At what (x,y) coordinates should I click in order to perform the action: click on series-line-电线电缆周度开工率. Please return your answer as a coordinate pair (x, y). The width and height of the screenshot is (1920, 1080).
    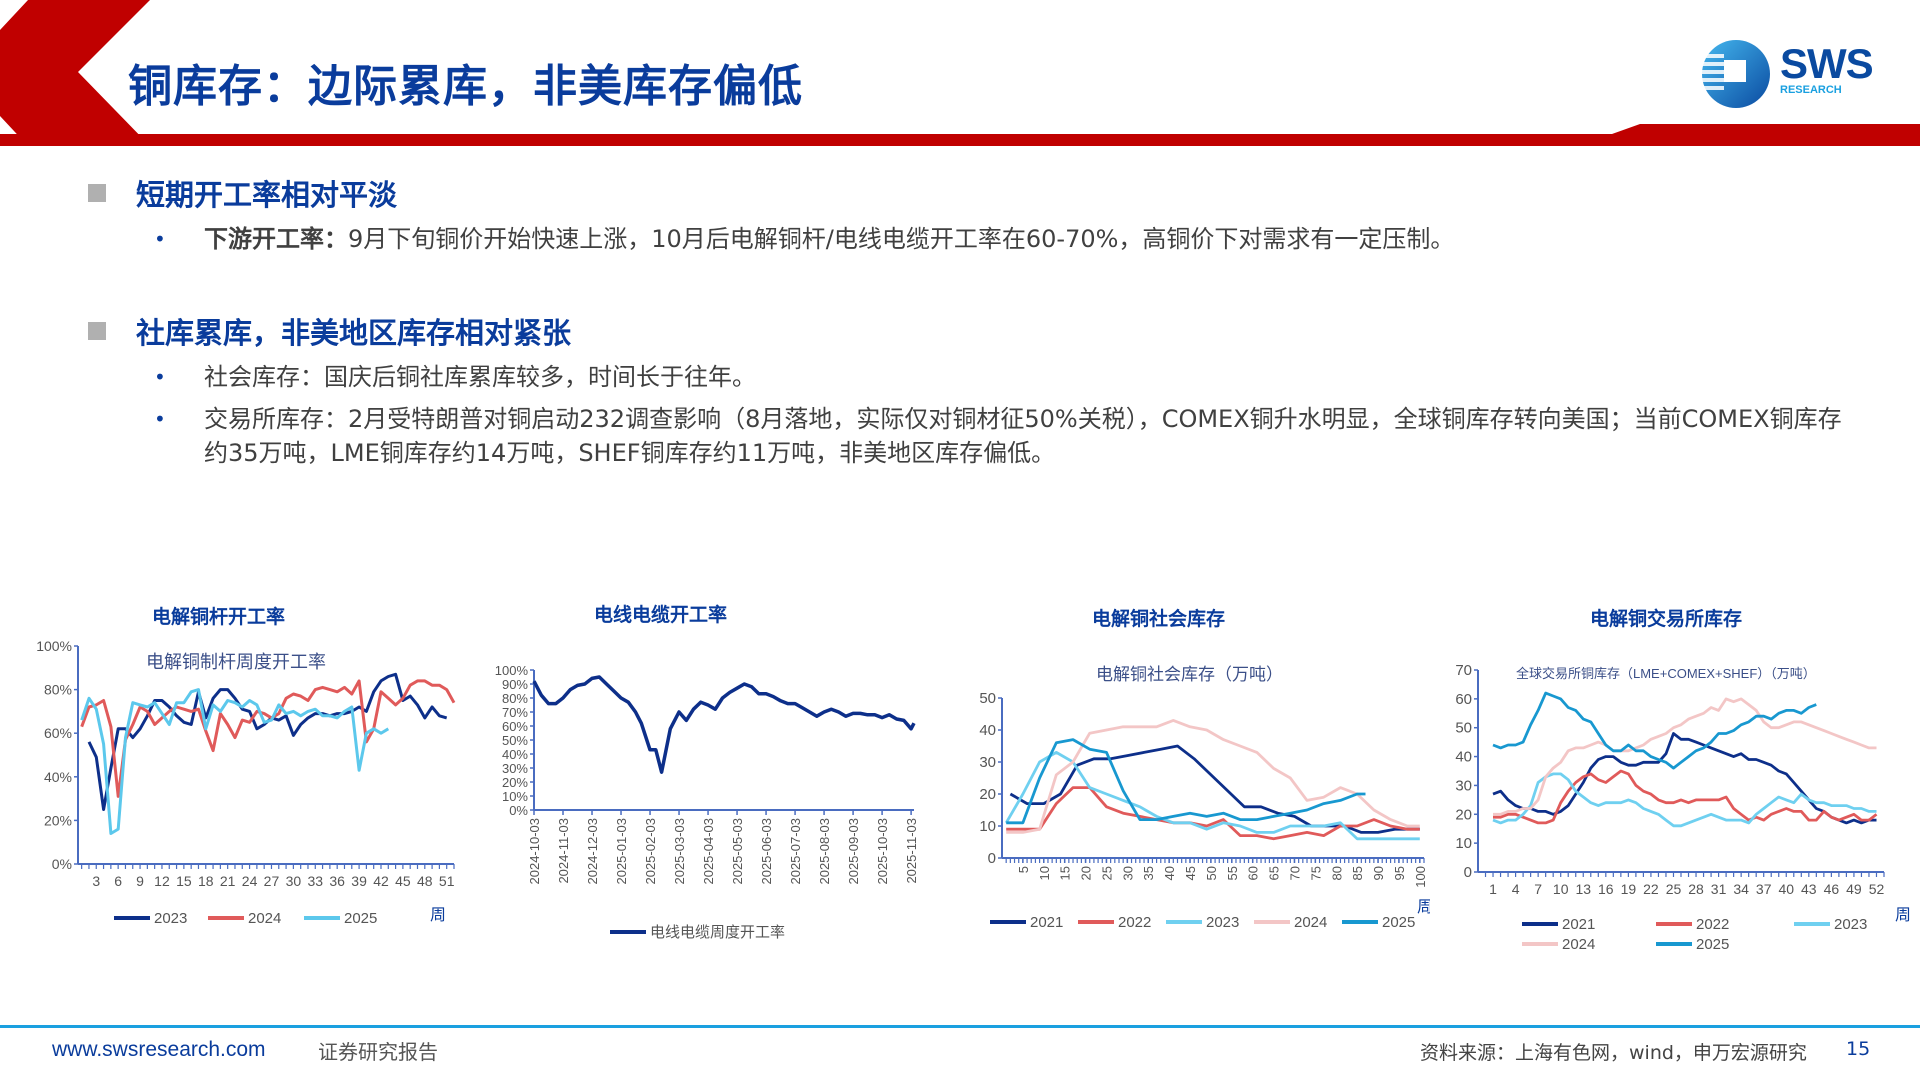
    Looking at the image, I should click on (724, 724).